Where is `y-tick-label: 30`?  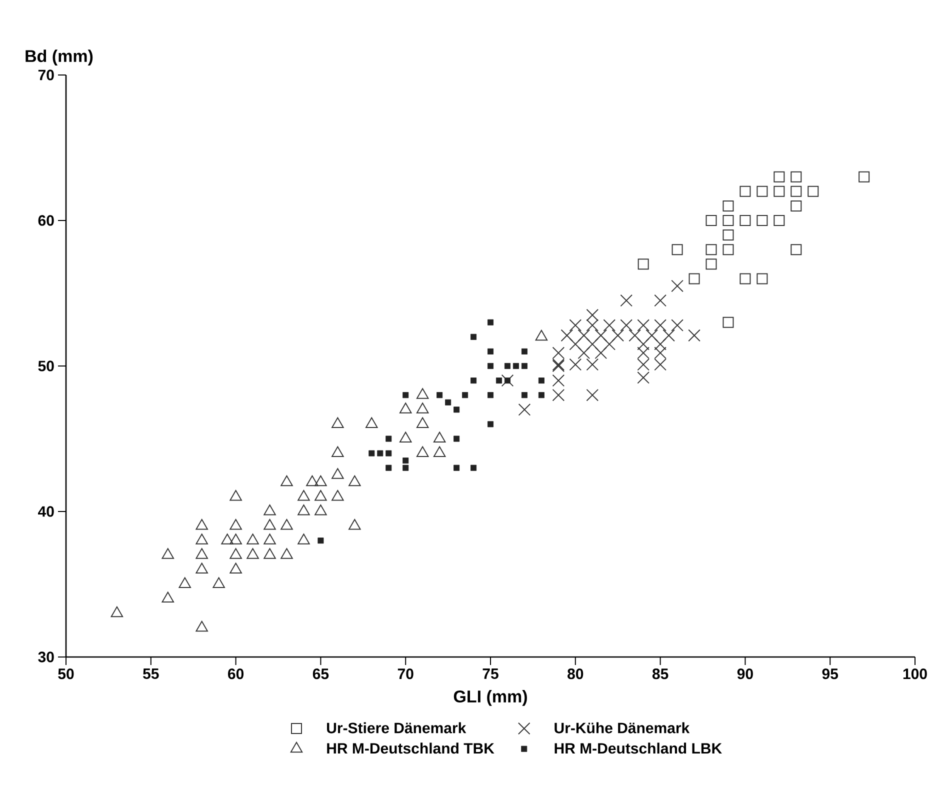 y-tick-label: 30 is located at coordinates (46, 657).